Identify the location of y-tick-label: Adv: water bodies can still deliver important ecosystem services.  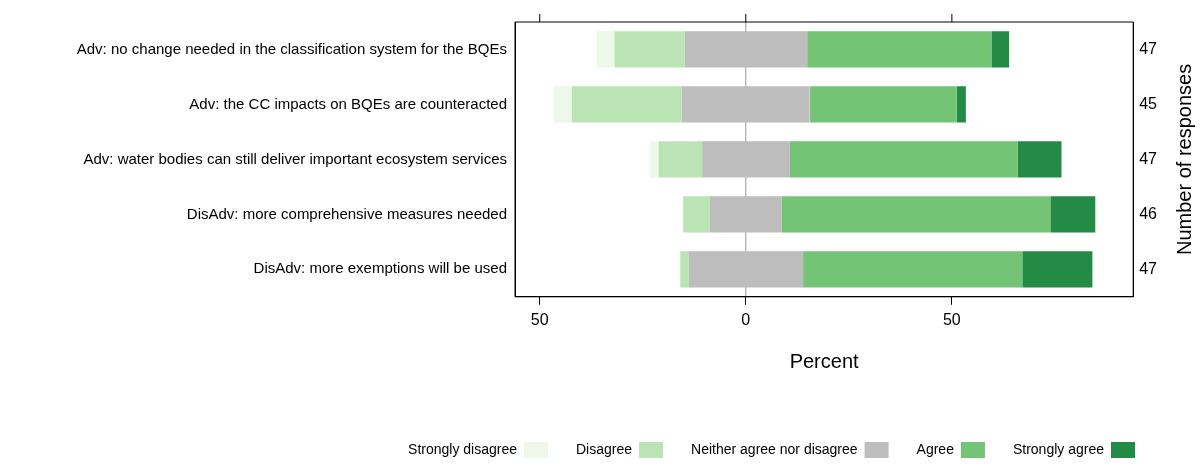
(295, 158).